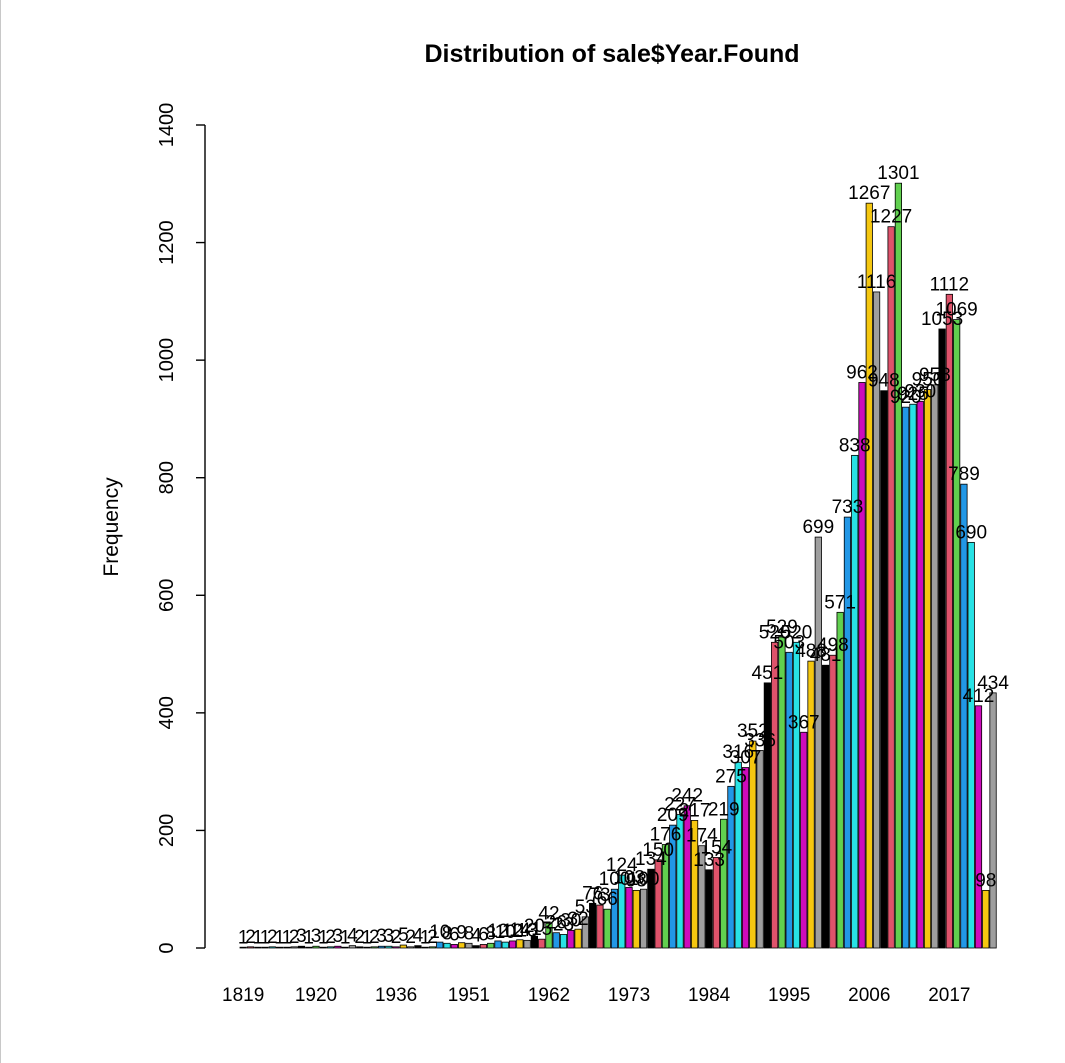 The width and height of the screenshot is (1065, 1063). Describe the element at coordinates (673, 815) in the screenshot. I see `bar-value-label: 209` at that location.